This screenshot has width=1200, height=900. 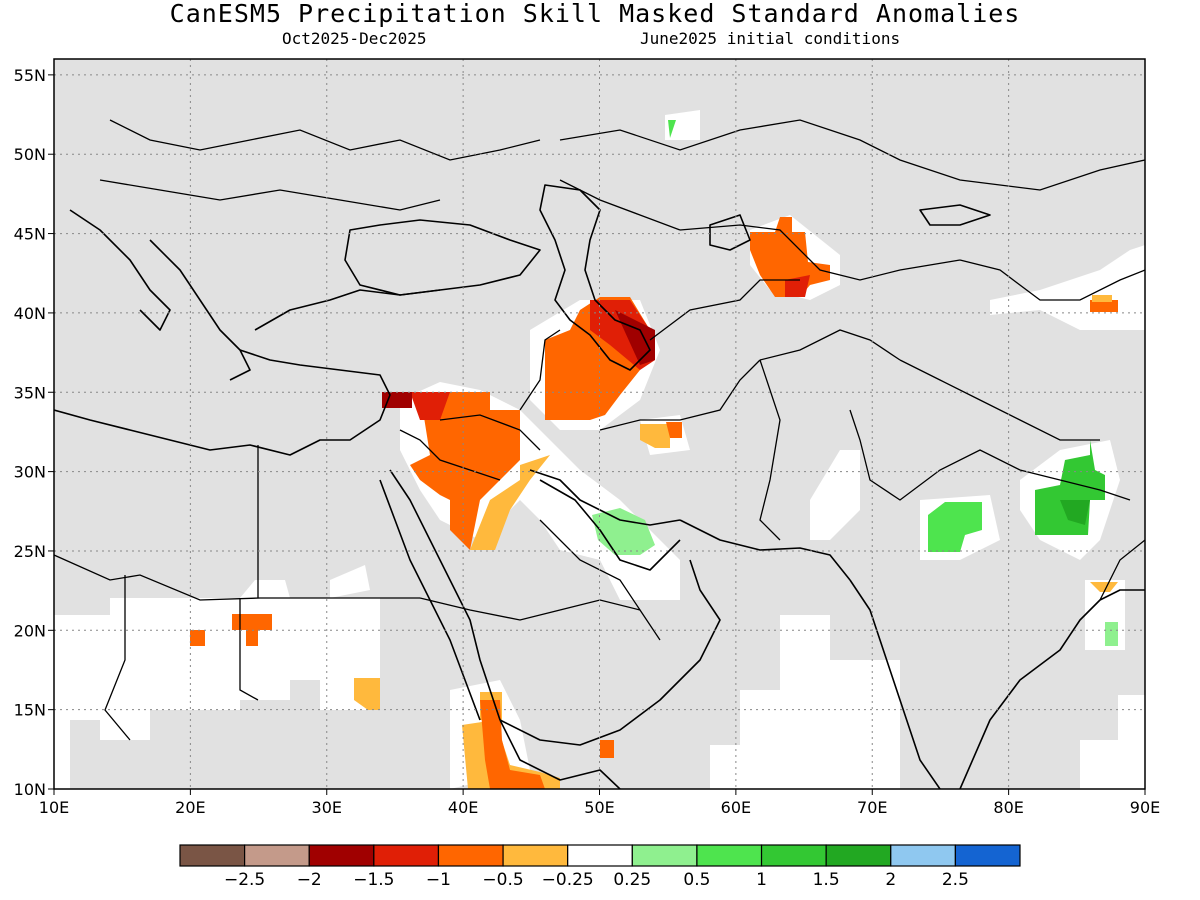 What do you see at coordinates (955, 880) in the screenshot?
I see `colorbar-label: 2.5` at bounding box center [955, 880].